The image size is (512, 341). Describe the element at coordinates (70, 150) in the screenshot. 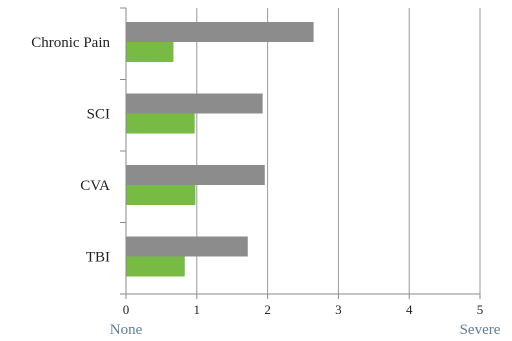

I see `category-labels: Chronic Pain SCI CVA TBI` at that location.